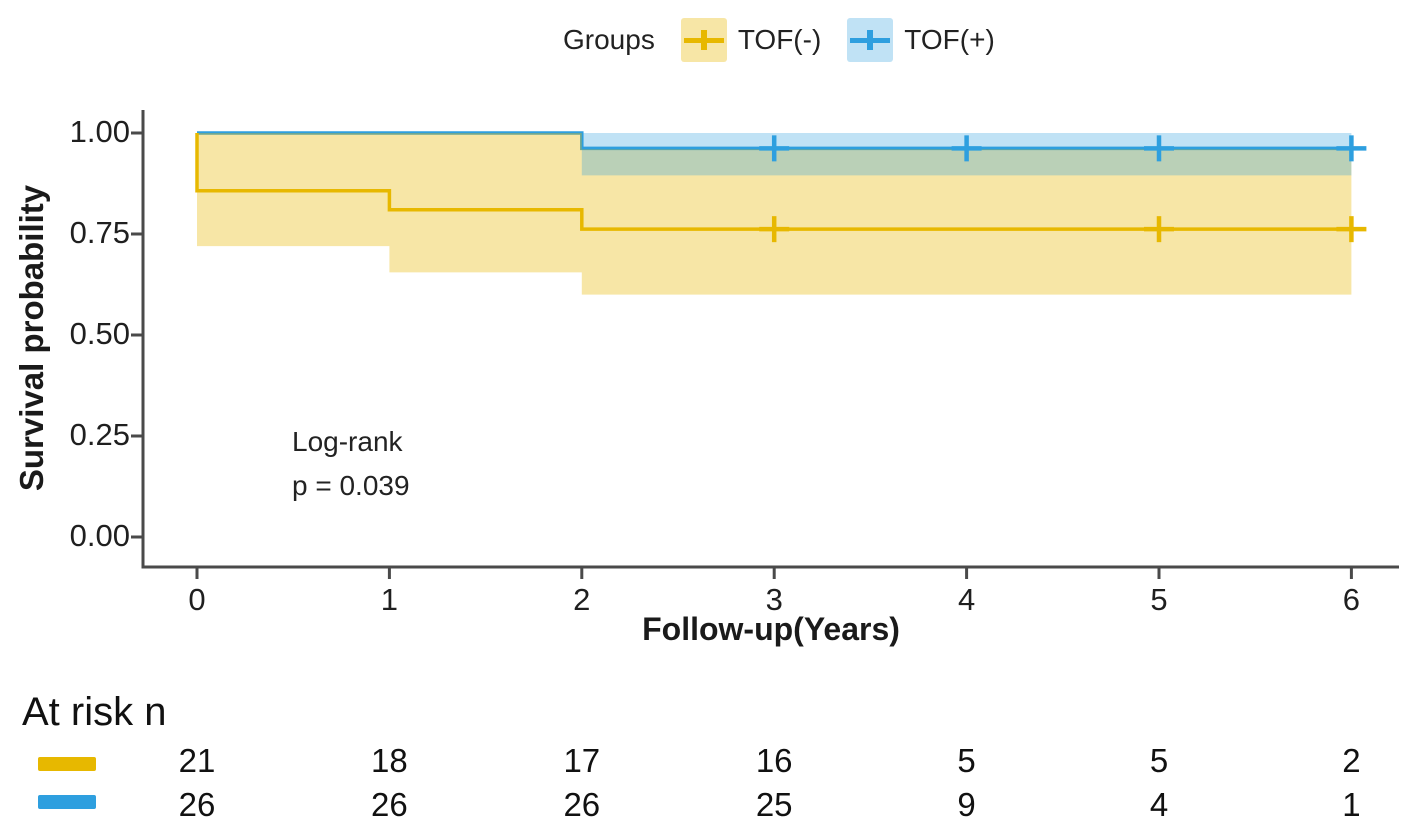  I want to click on risk-count: 1, so click(1351, 804).